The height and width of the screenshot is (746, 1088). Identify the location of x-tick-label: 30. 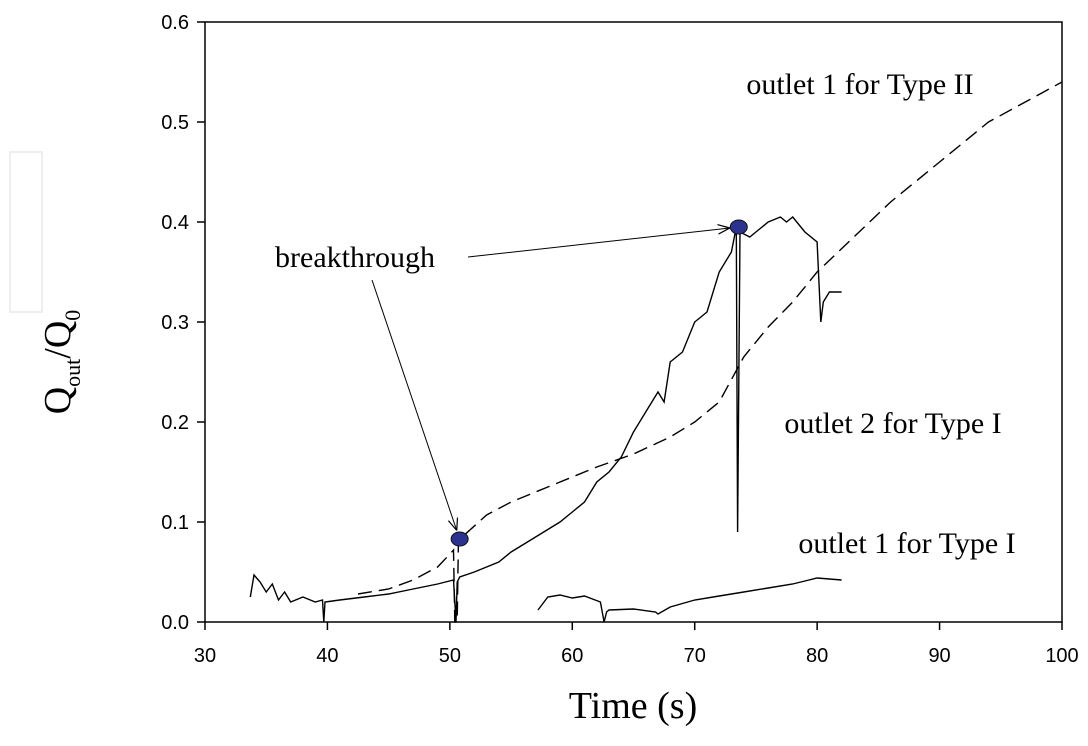
(205, 656).